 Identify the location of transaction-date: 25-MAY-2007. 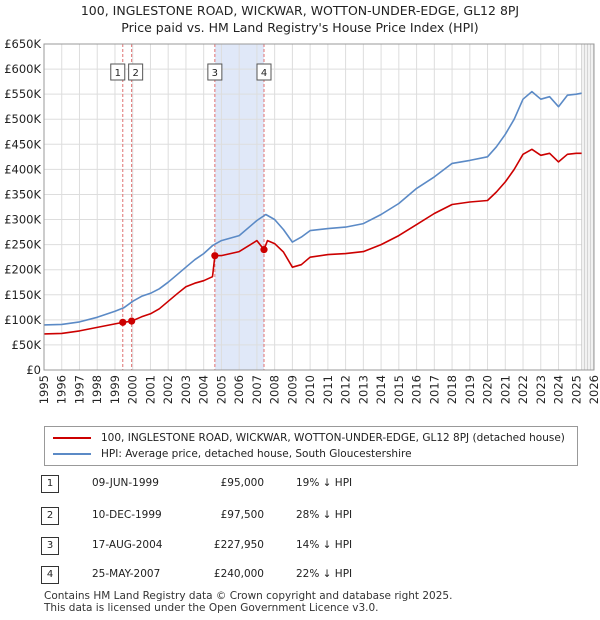
(126, 574).